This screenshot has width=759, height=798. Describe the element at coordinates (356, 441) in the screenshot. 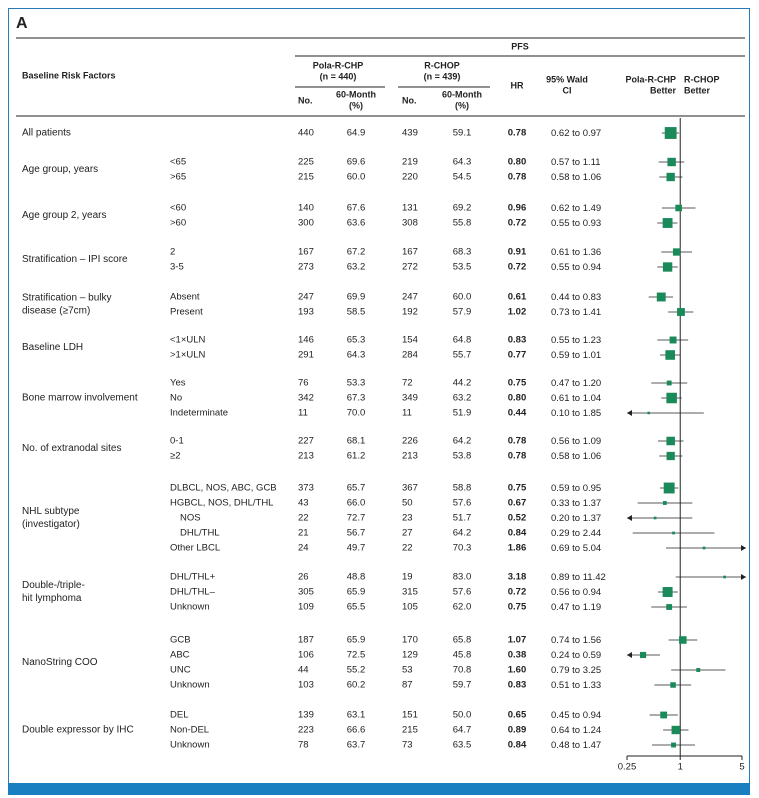

I see `cell: 68.1` at that location.